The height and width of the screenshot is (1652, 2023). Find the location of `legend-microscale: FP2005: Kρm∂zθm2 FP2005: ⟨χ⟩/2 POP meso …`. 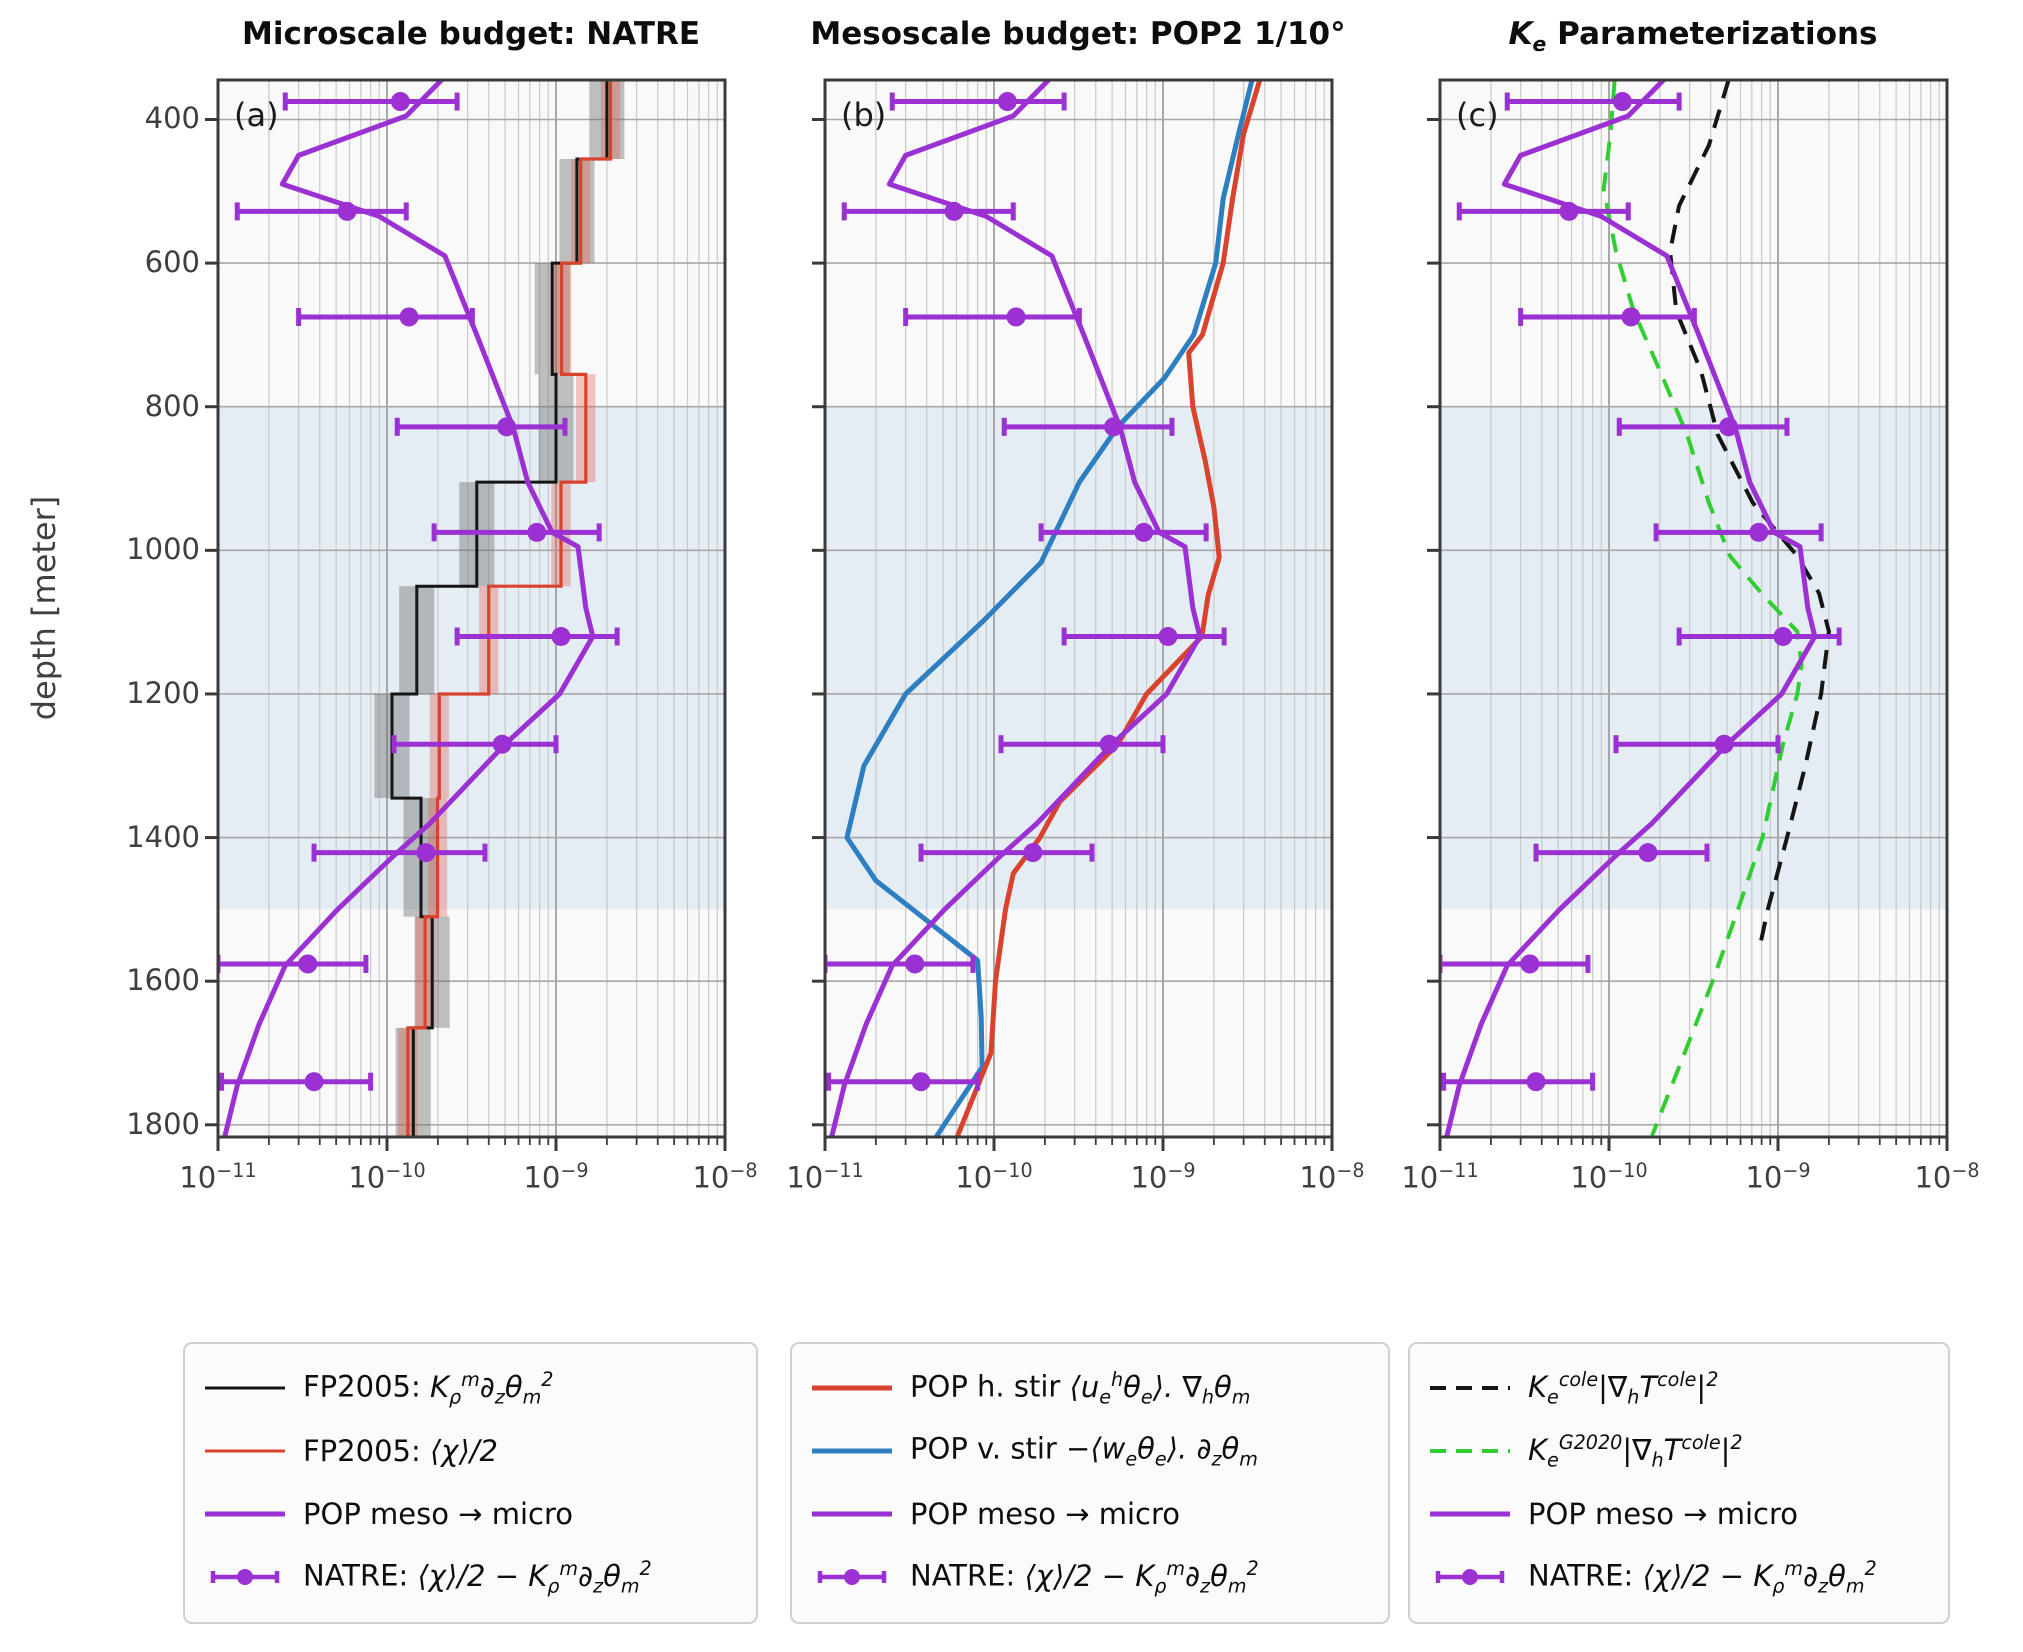

legend-microscale: FP2005: Kρm∂zθm2 FP2005: ⟨χ⟩/2 POP meso … is located at coordinates (470, 1483).